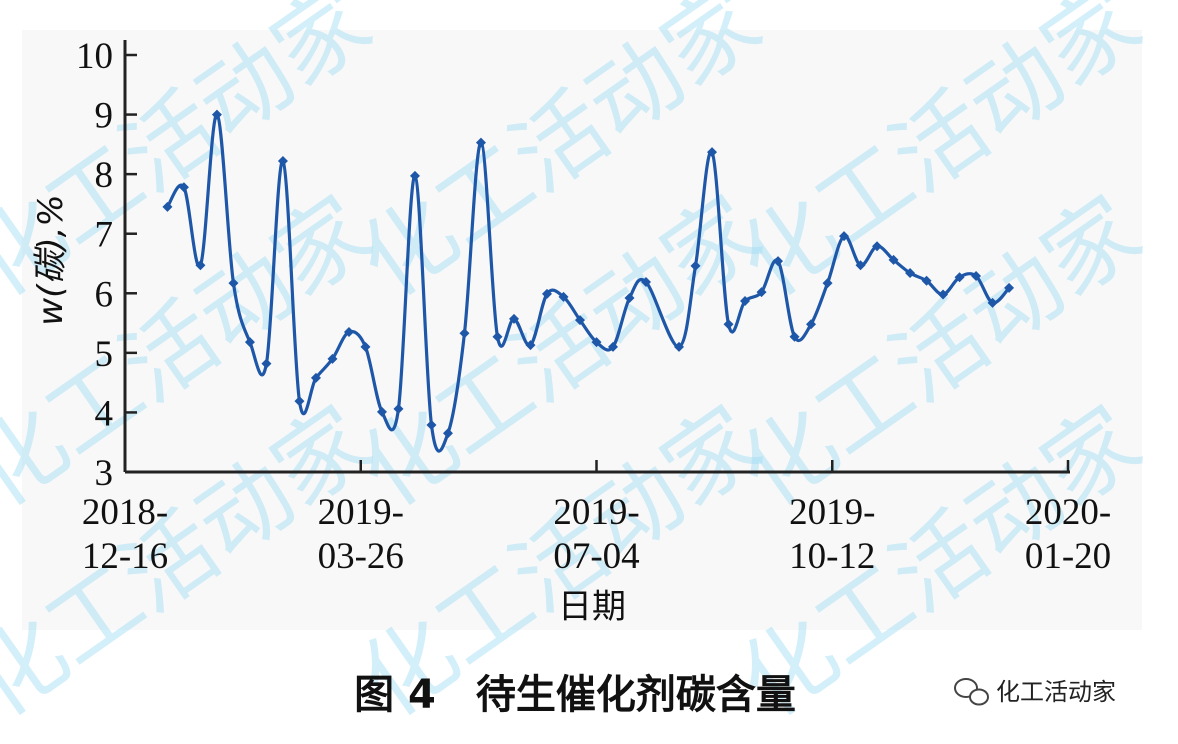 The width and height of the screenshot is (1178, 744). What do you see at coordinates (1056, 692) in the screenshot?
I see `brand-name: 化工活动家` at bounding box center [1056, 692].